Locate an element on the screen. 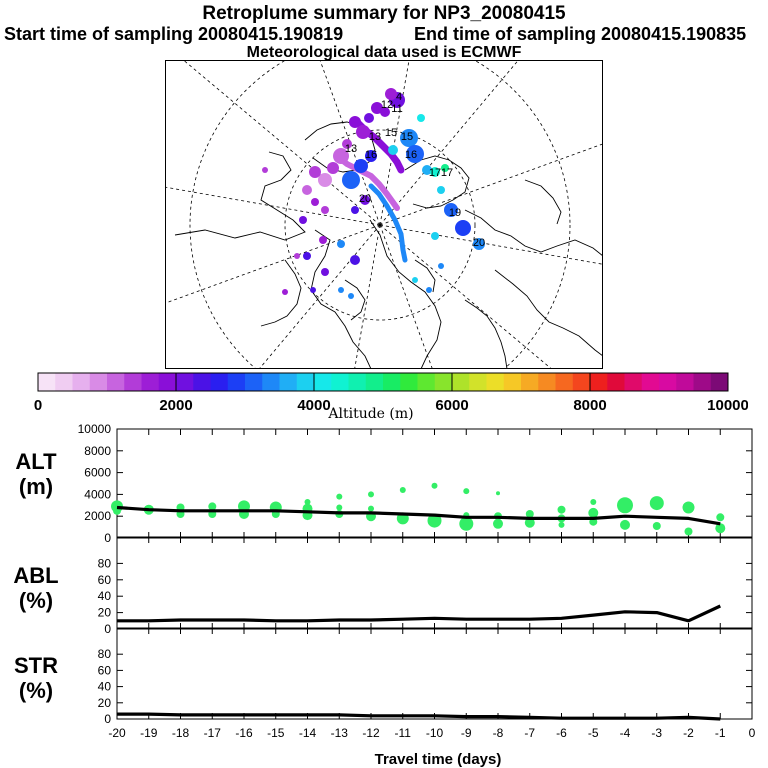 This screenshot has width=768, height=768. start-time-label: Start time of sampling 20080415.190819 is located at coordinates (174, 34).